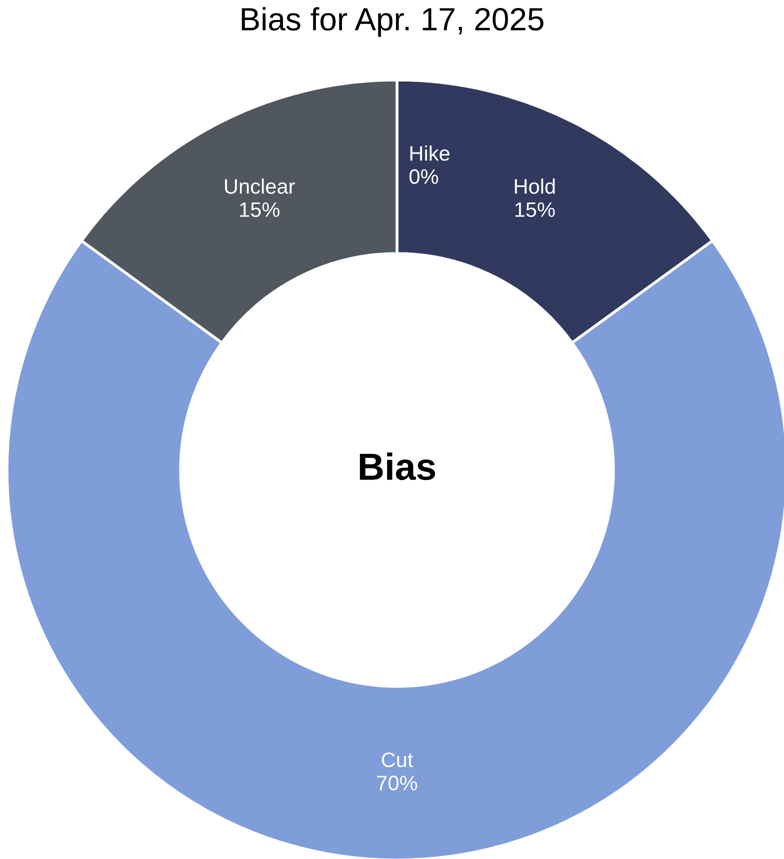  What do you see at coordinates (260, 186) in the screenshot?
I see `slice-label: Unclear` at bounding box center [260, 186].